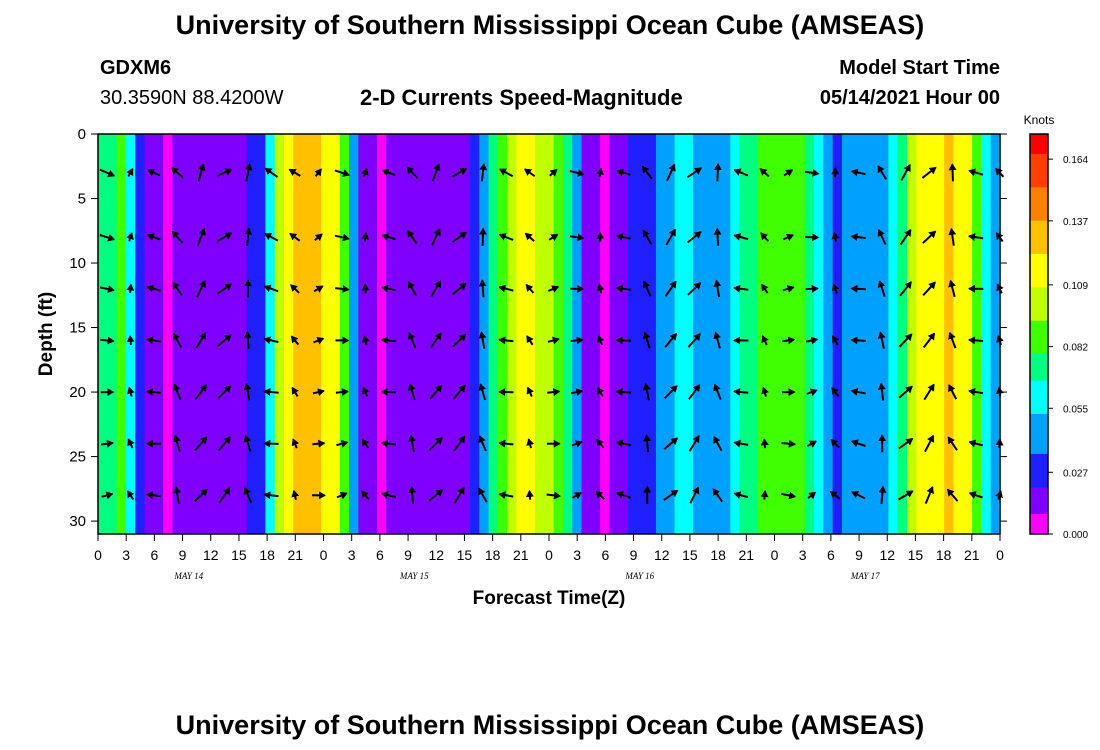 This screenshot has height=750, width=1100. What do you see at coordinates (77, 263) in the screenshot?
I see `y-tick-label: 10` at bounding box center [77, 263].